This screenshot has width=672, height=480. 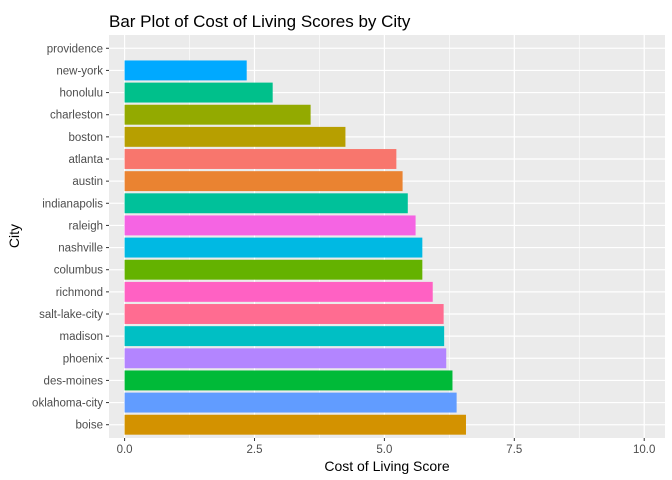 I want to click on bar-atlanta, so click(x=260, y=159).